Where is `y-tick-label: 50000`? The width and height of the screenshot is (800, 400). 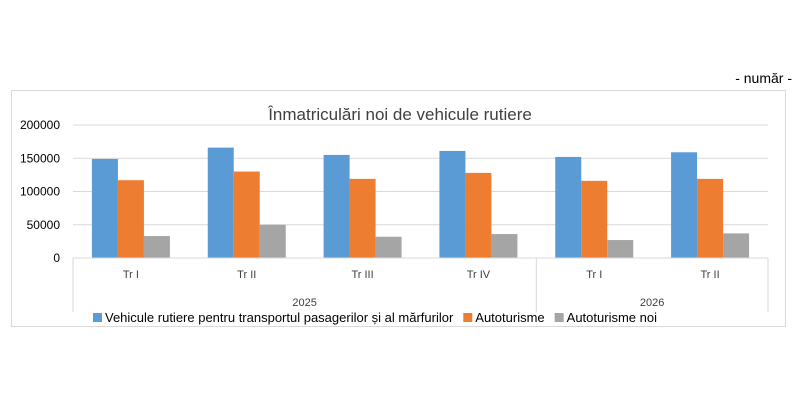 y-tick-label: 50000 is located at coordinates (44, 225).